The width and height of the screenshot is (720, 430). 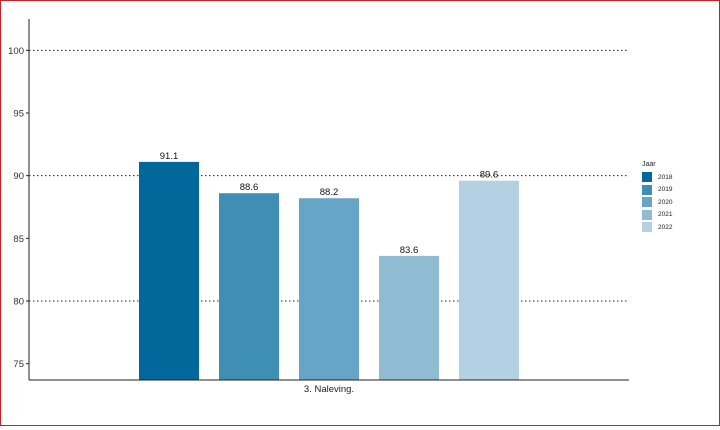 I want to click on legend-item-2020: 2020, so click(x=657, y=202).